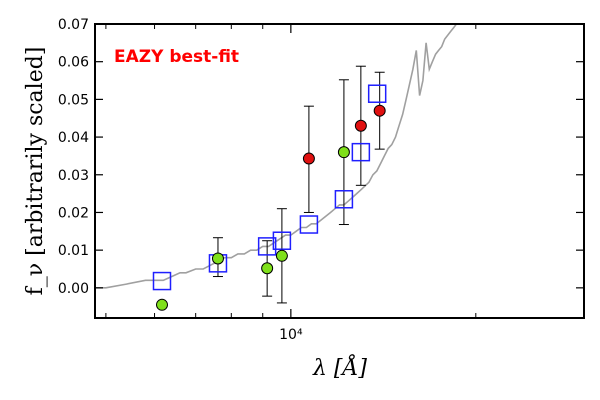  I want to click on y-tick-label: 0.00, so click(73, 289).